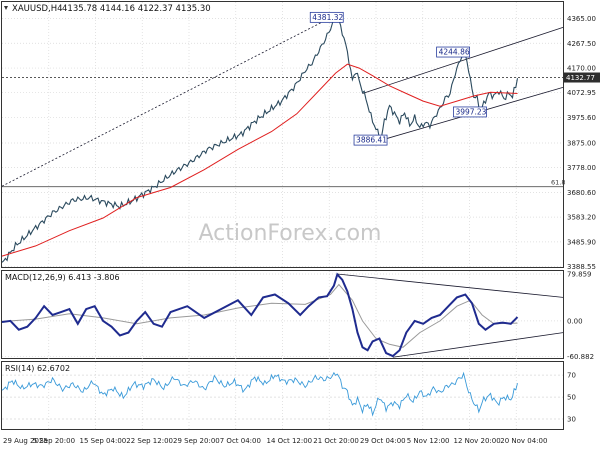 Image resolution: width=600 pixels, height=450 pixels. I want to click on fib-level-label: 61.8, so click(558, 183).